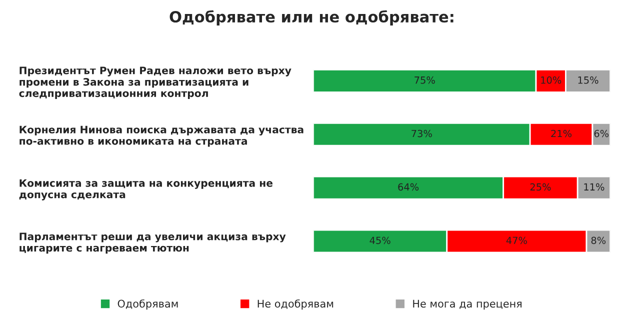 This screenshot has width=624, height=319. I want to click on y-tick-label: Президентът Румен Радев наложи вето върху промени в Закона за приватизацията и следприватизационния контрол, so click(155, 83).